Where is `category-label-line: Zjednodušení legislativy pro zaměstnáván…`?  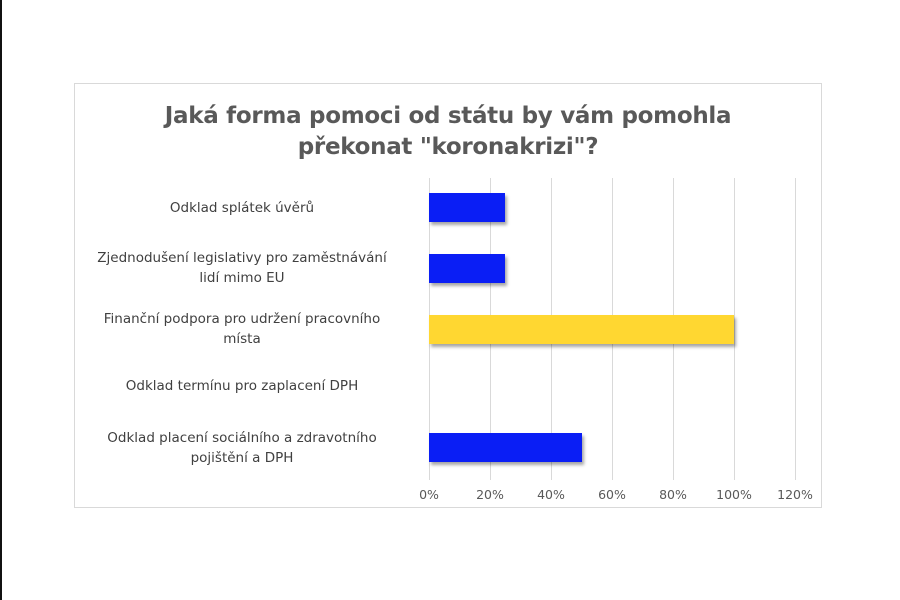
category-label-line: Zjednodušení legislativy pro zaměstnáván… is located at coordinates (242, 258).